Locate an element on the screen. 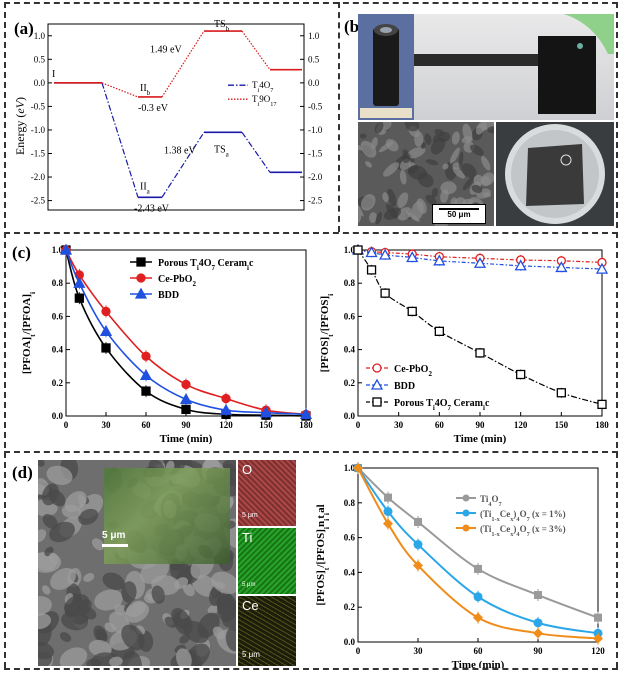 The image size is (622, 673). overlay-eds-map is located at coordinates (167, 516).